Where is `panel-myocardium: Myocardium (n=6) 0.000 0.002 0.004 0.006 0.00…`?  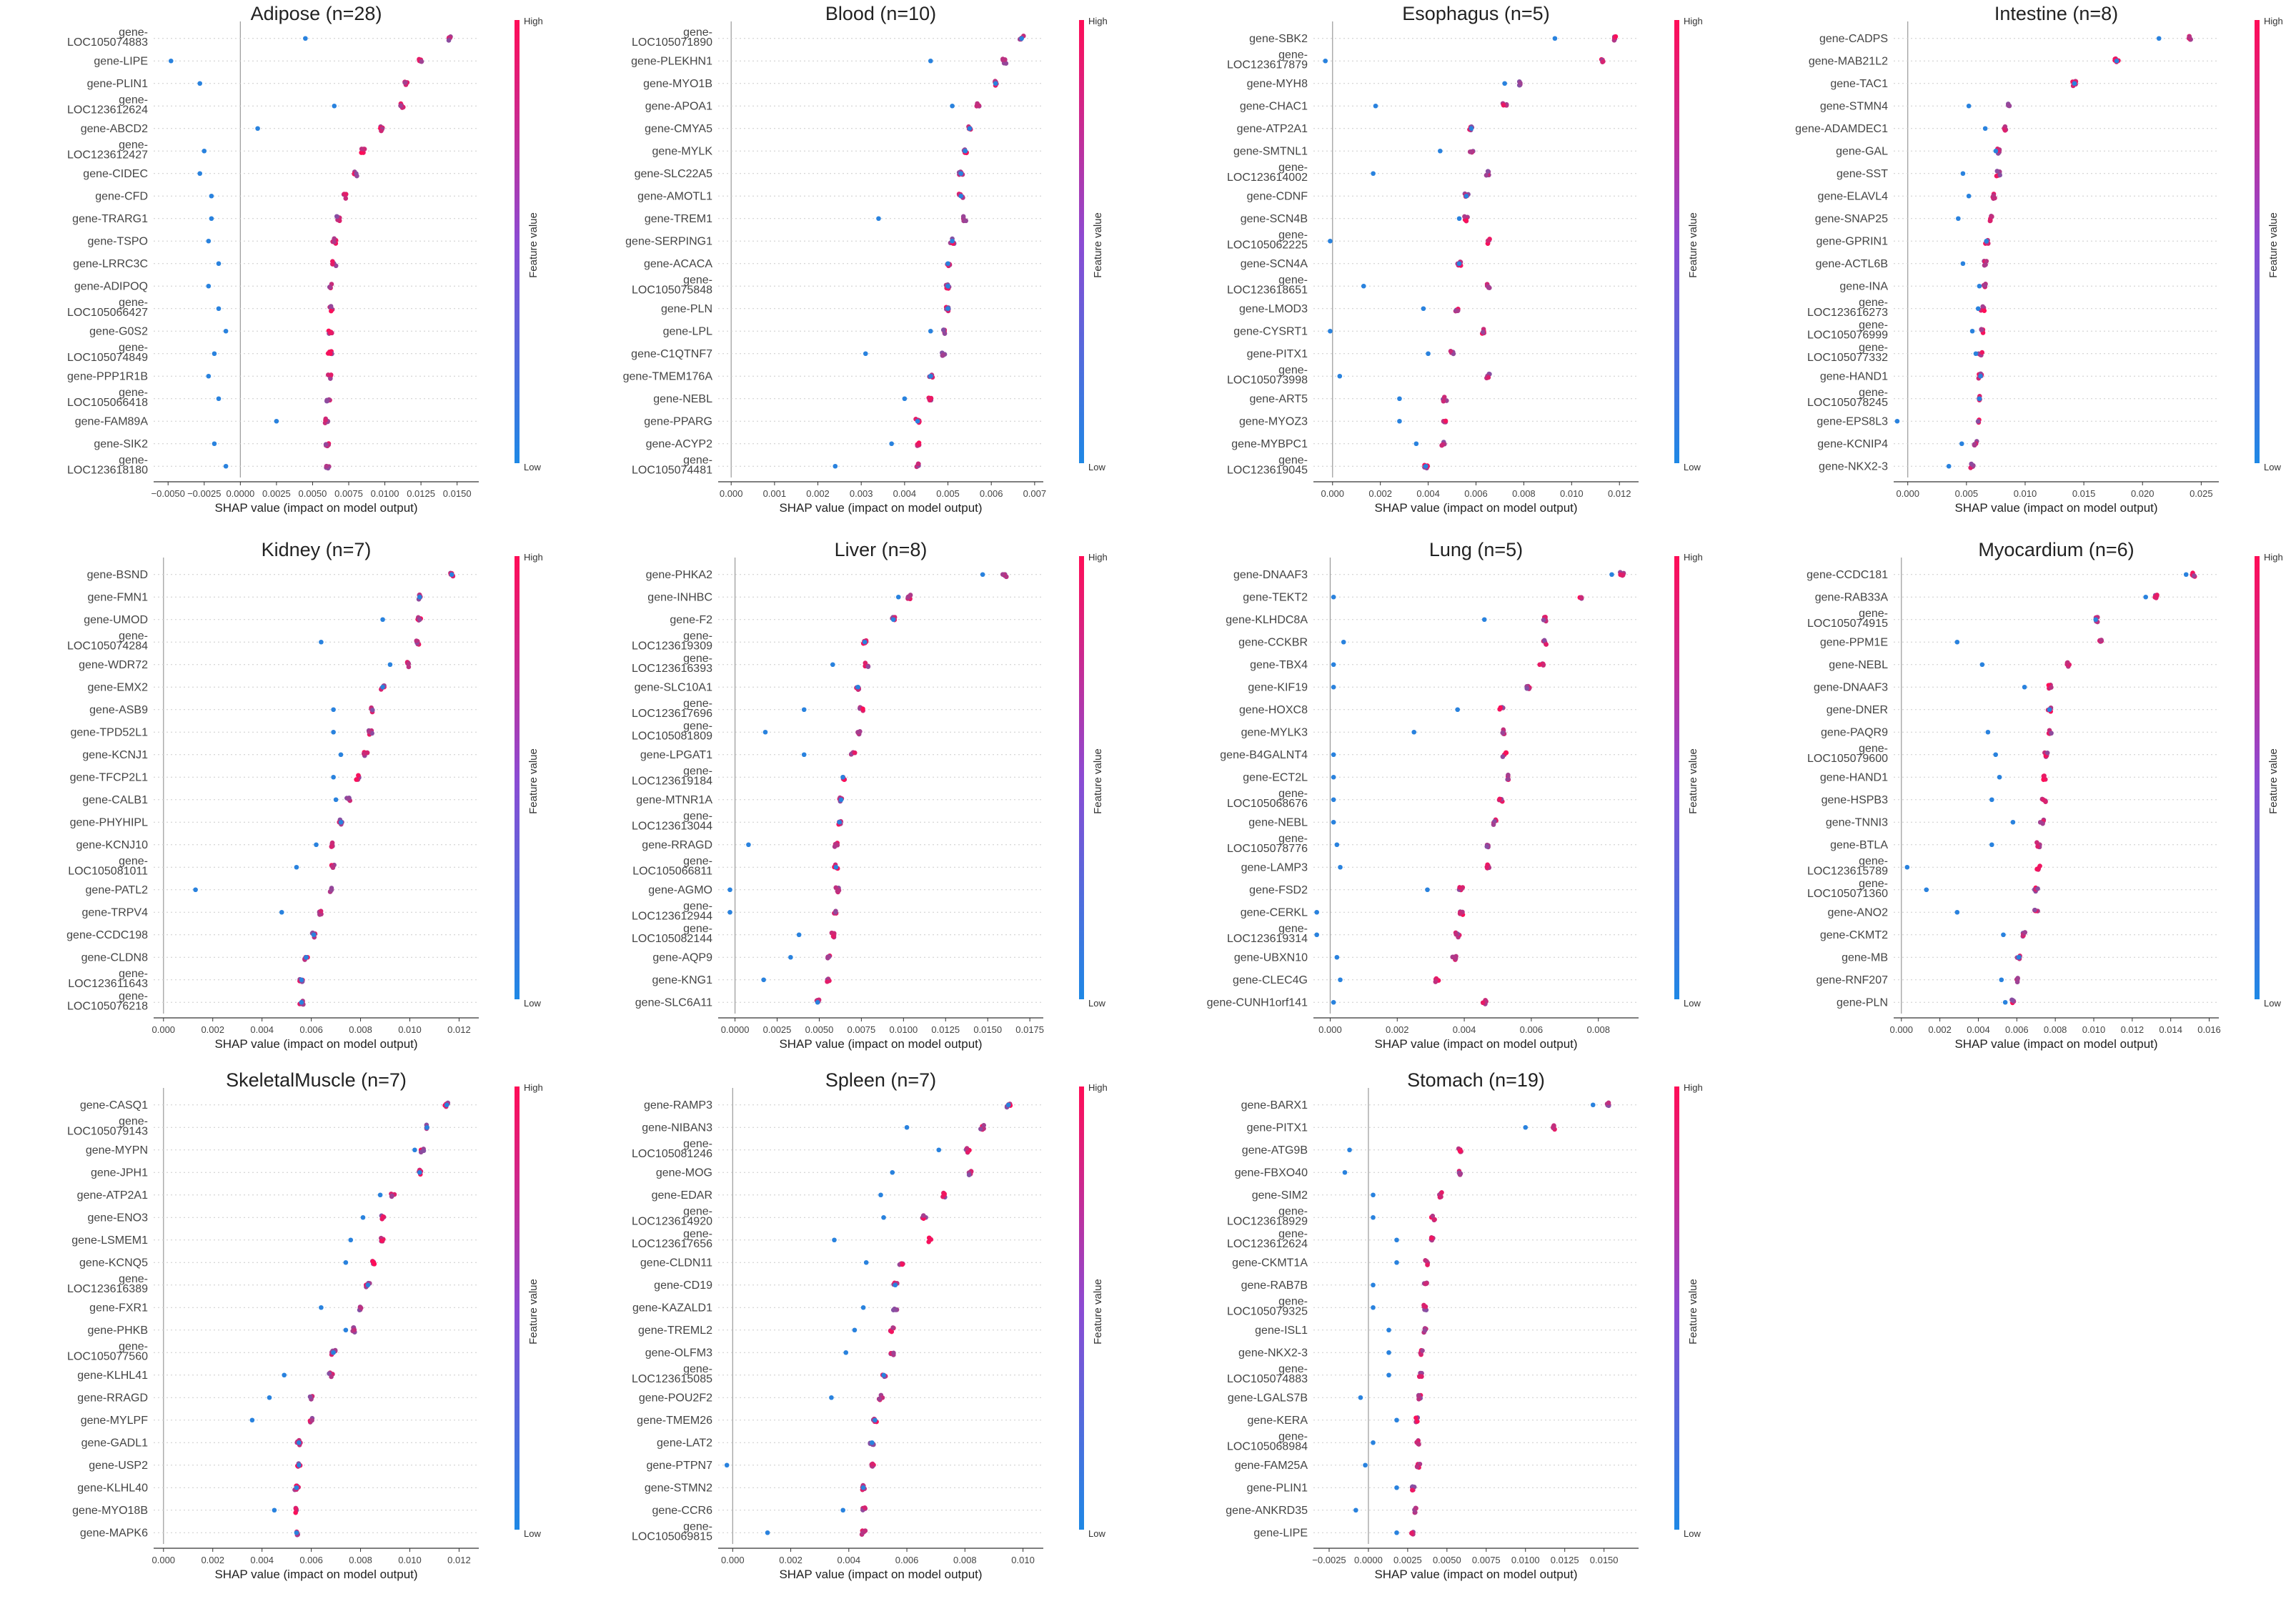
panel-myocardium: Myocardium (n=6) 0.000 0.002 0.004 0.006 0.00… is located at coordinates (2045, 795).